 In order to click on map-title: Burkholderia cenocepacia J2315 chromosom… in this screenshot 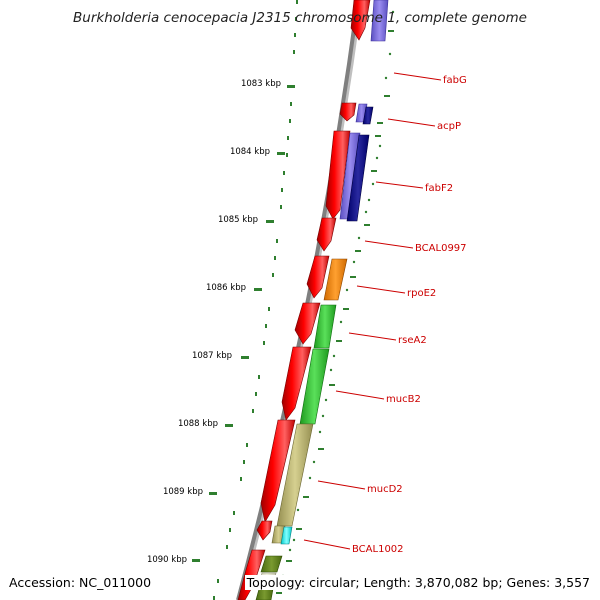, I will do `click(300, 18)`.